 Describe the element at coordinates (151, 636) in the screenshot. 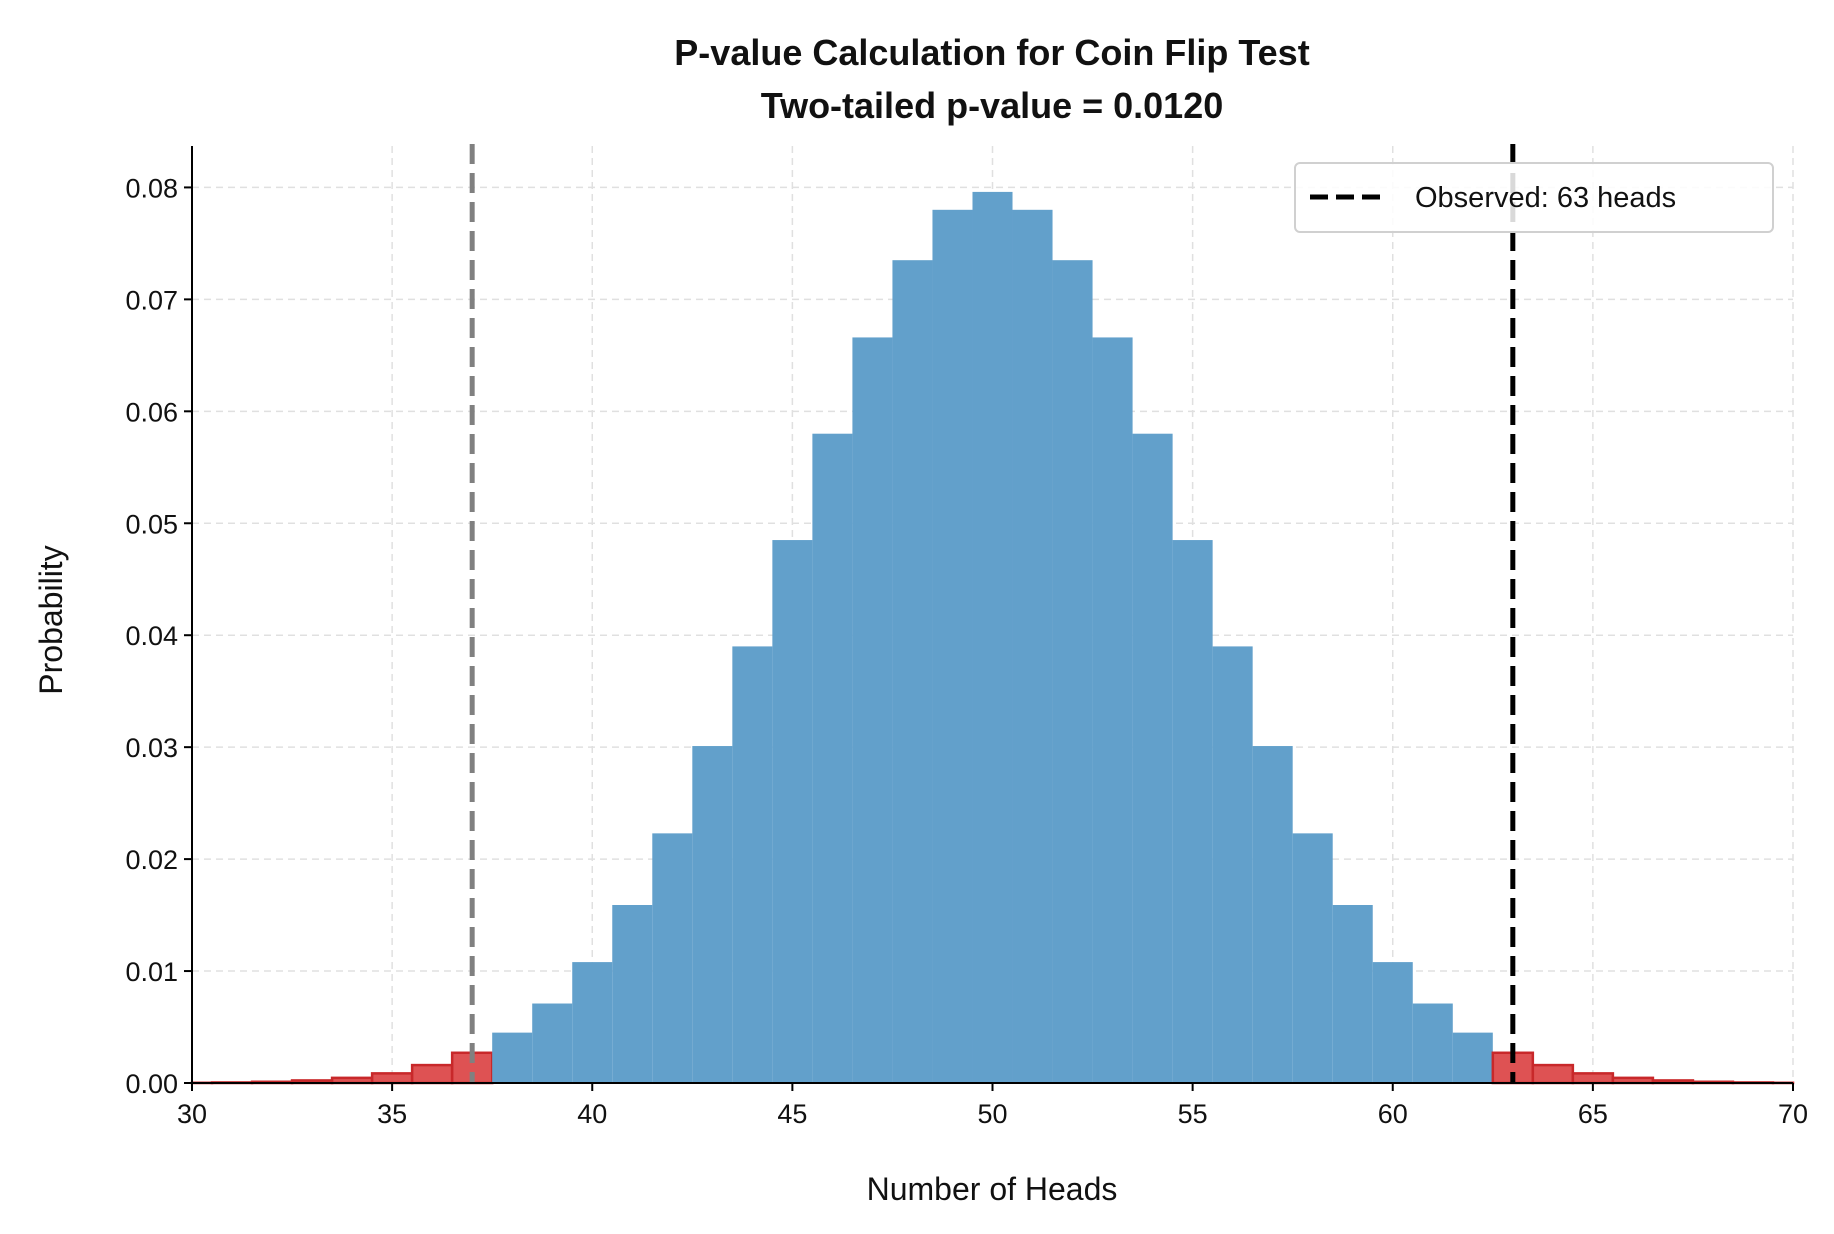

I see `y-tick-label: 0.04` at that location.